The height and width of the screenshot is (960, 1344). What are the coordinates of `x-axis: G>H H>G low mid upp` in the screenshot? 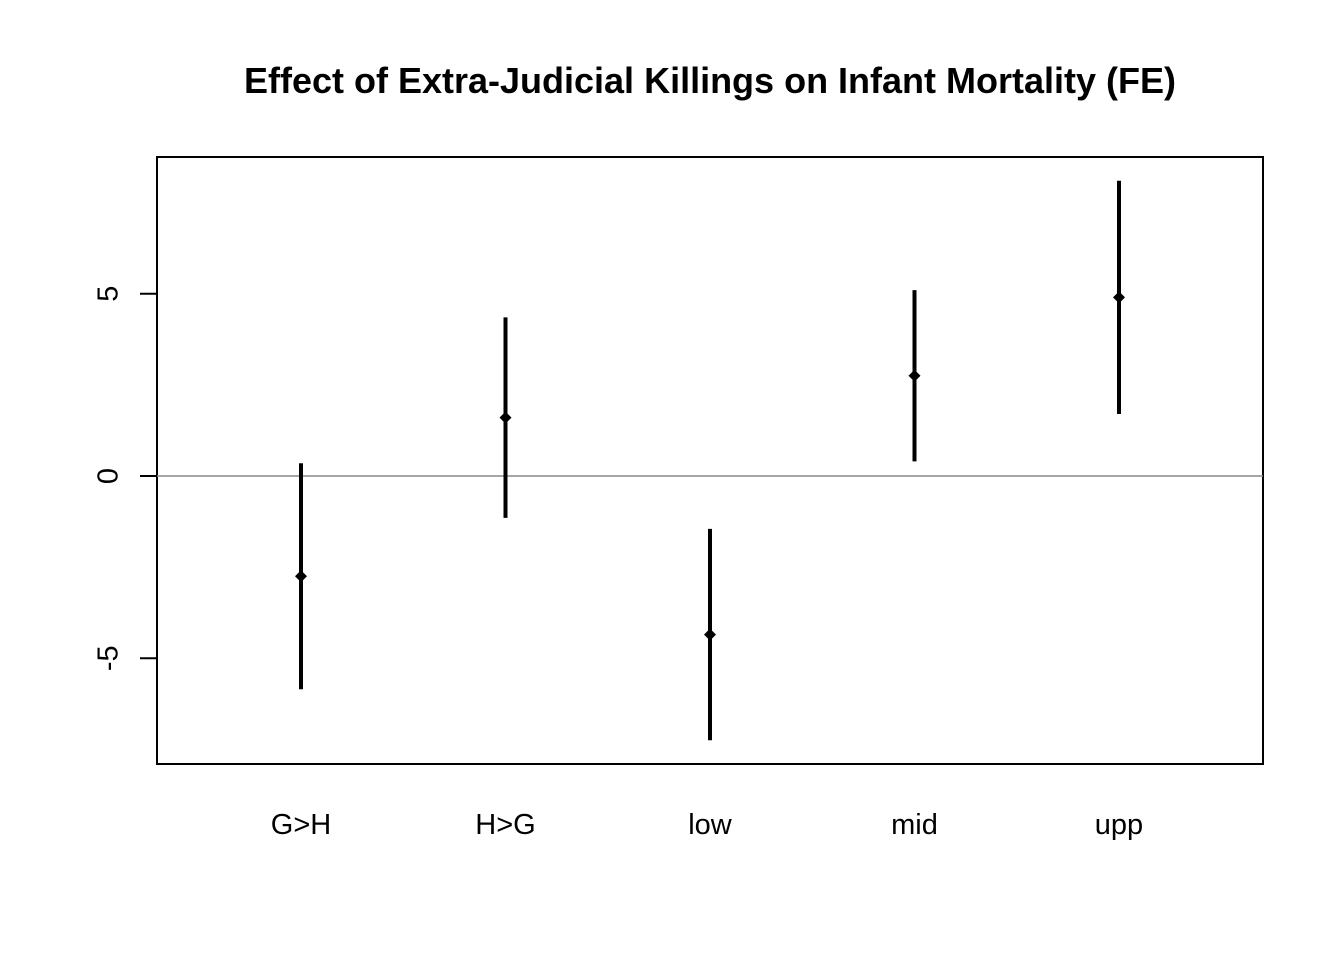 It's located at (707, 825).